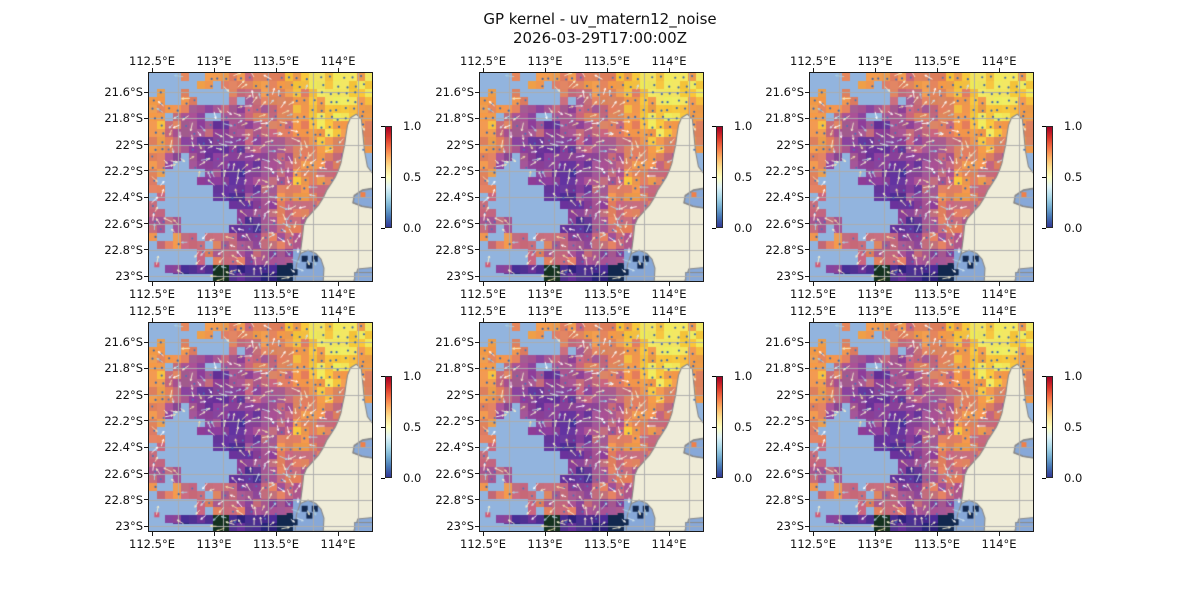 Image resolution: width=1200 pixels, height=600 pixels. What do you see at coordinates (875, 294) in the screenshot?
I see `x-tick-label-bottom: 113°E` at bounding box center [875, 294].